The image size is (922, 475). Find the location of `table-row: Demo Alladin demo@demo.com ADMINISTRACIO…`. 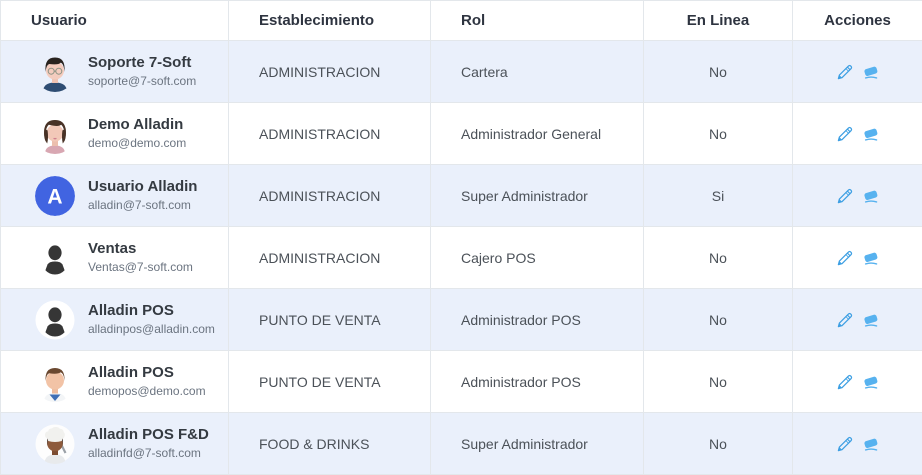

table-row: Demo Alladin demo@demo.com ADMINISTRACIO… is located at coordinates (461, 134).